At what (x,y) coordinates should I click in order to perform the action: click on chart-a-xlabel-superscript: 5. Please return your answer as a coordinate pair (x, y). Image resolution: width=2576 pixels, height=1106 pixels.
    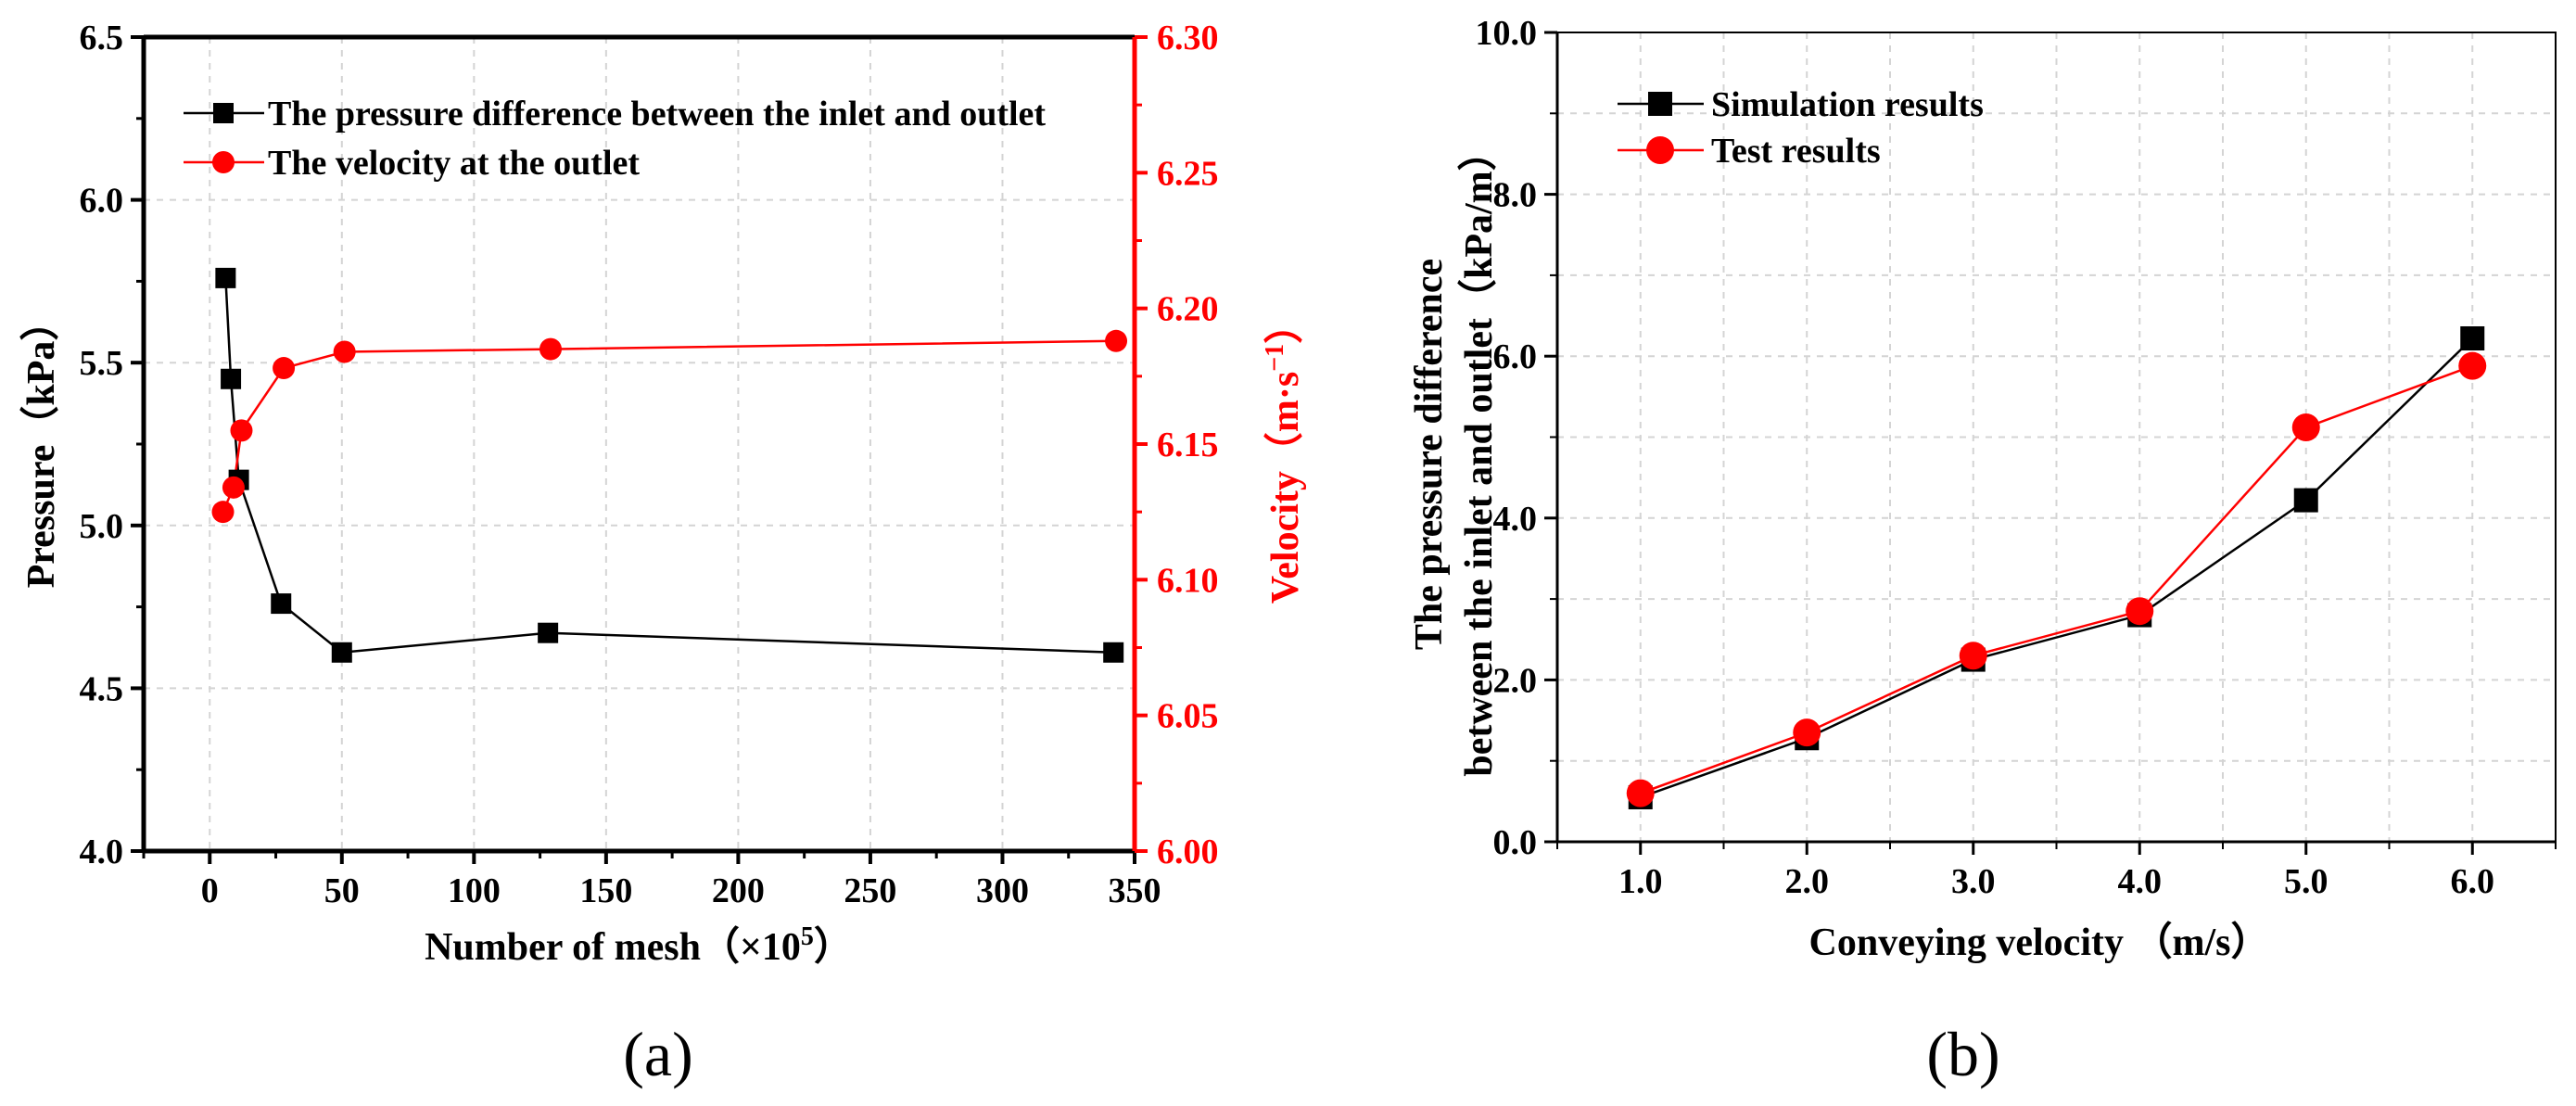
    Looking at the image, I should click on (807, 936).